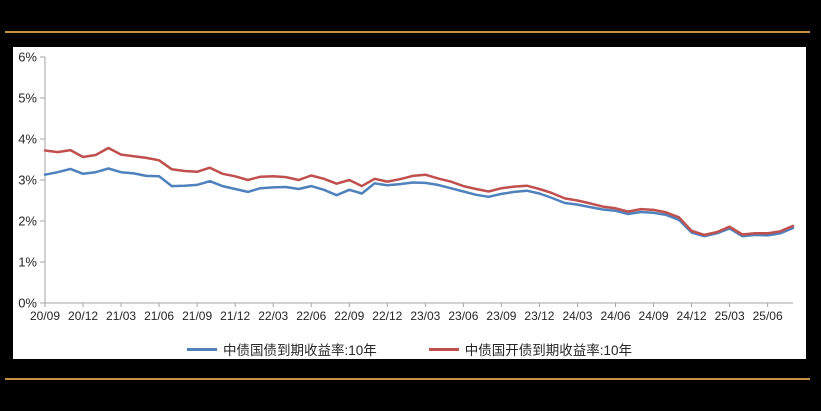 The width and height of the screenshot is (821, 411). What do you see at coordinates (299, 350) in the screenshot?
I see `legend-label-treasury: 中债国债到期收益率:10年` at bounding box center [299, 350].